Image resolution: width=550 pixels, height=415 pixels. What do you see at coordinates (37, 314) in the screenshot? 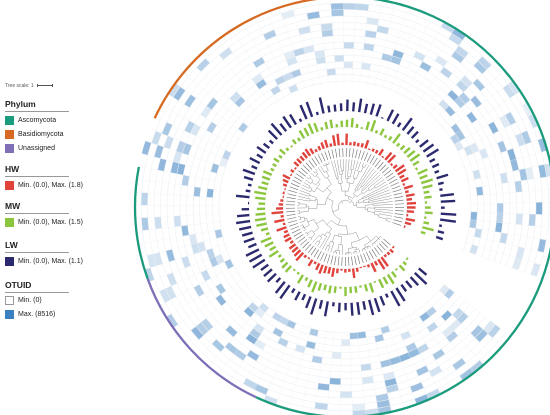
I see `legend-item-label: Max. (8516)` at bounding box center [37, 314].